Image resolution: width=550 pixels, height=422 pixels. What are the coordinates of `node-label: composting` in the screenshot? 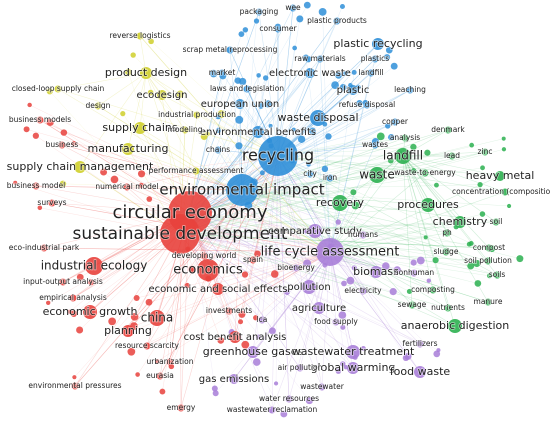 It's located at (433, 289).